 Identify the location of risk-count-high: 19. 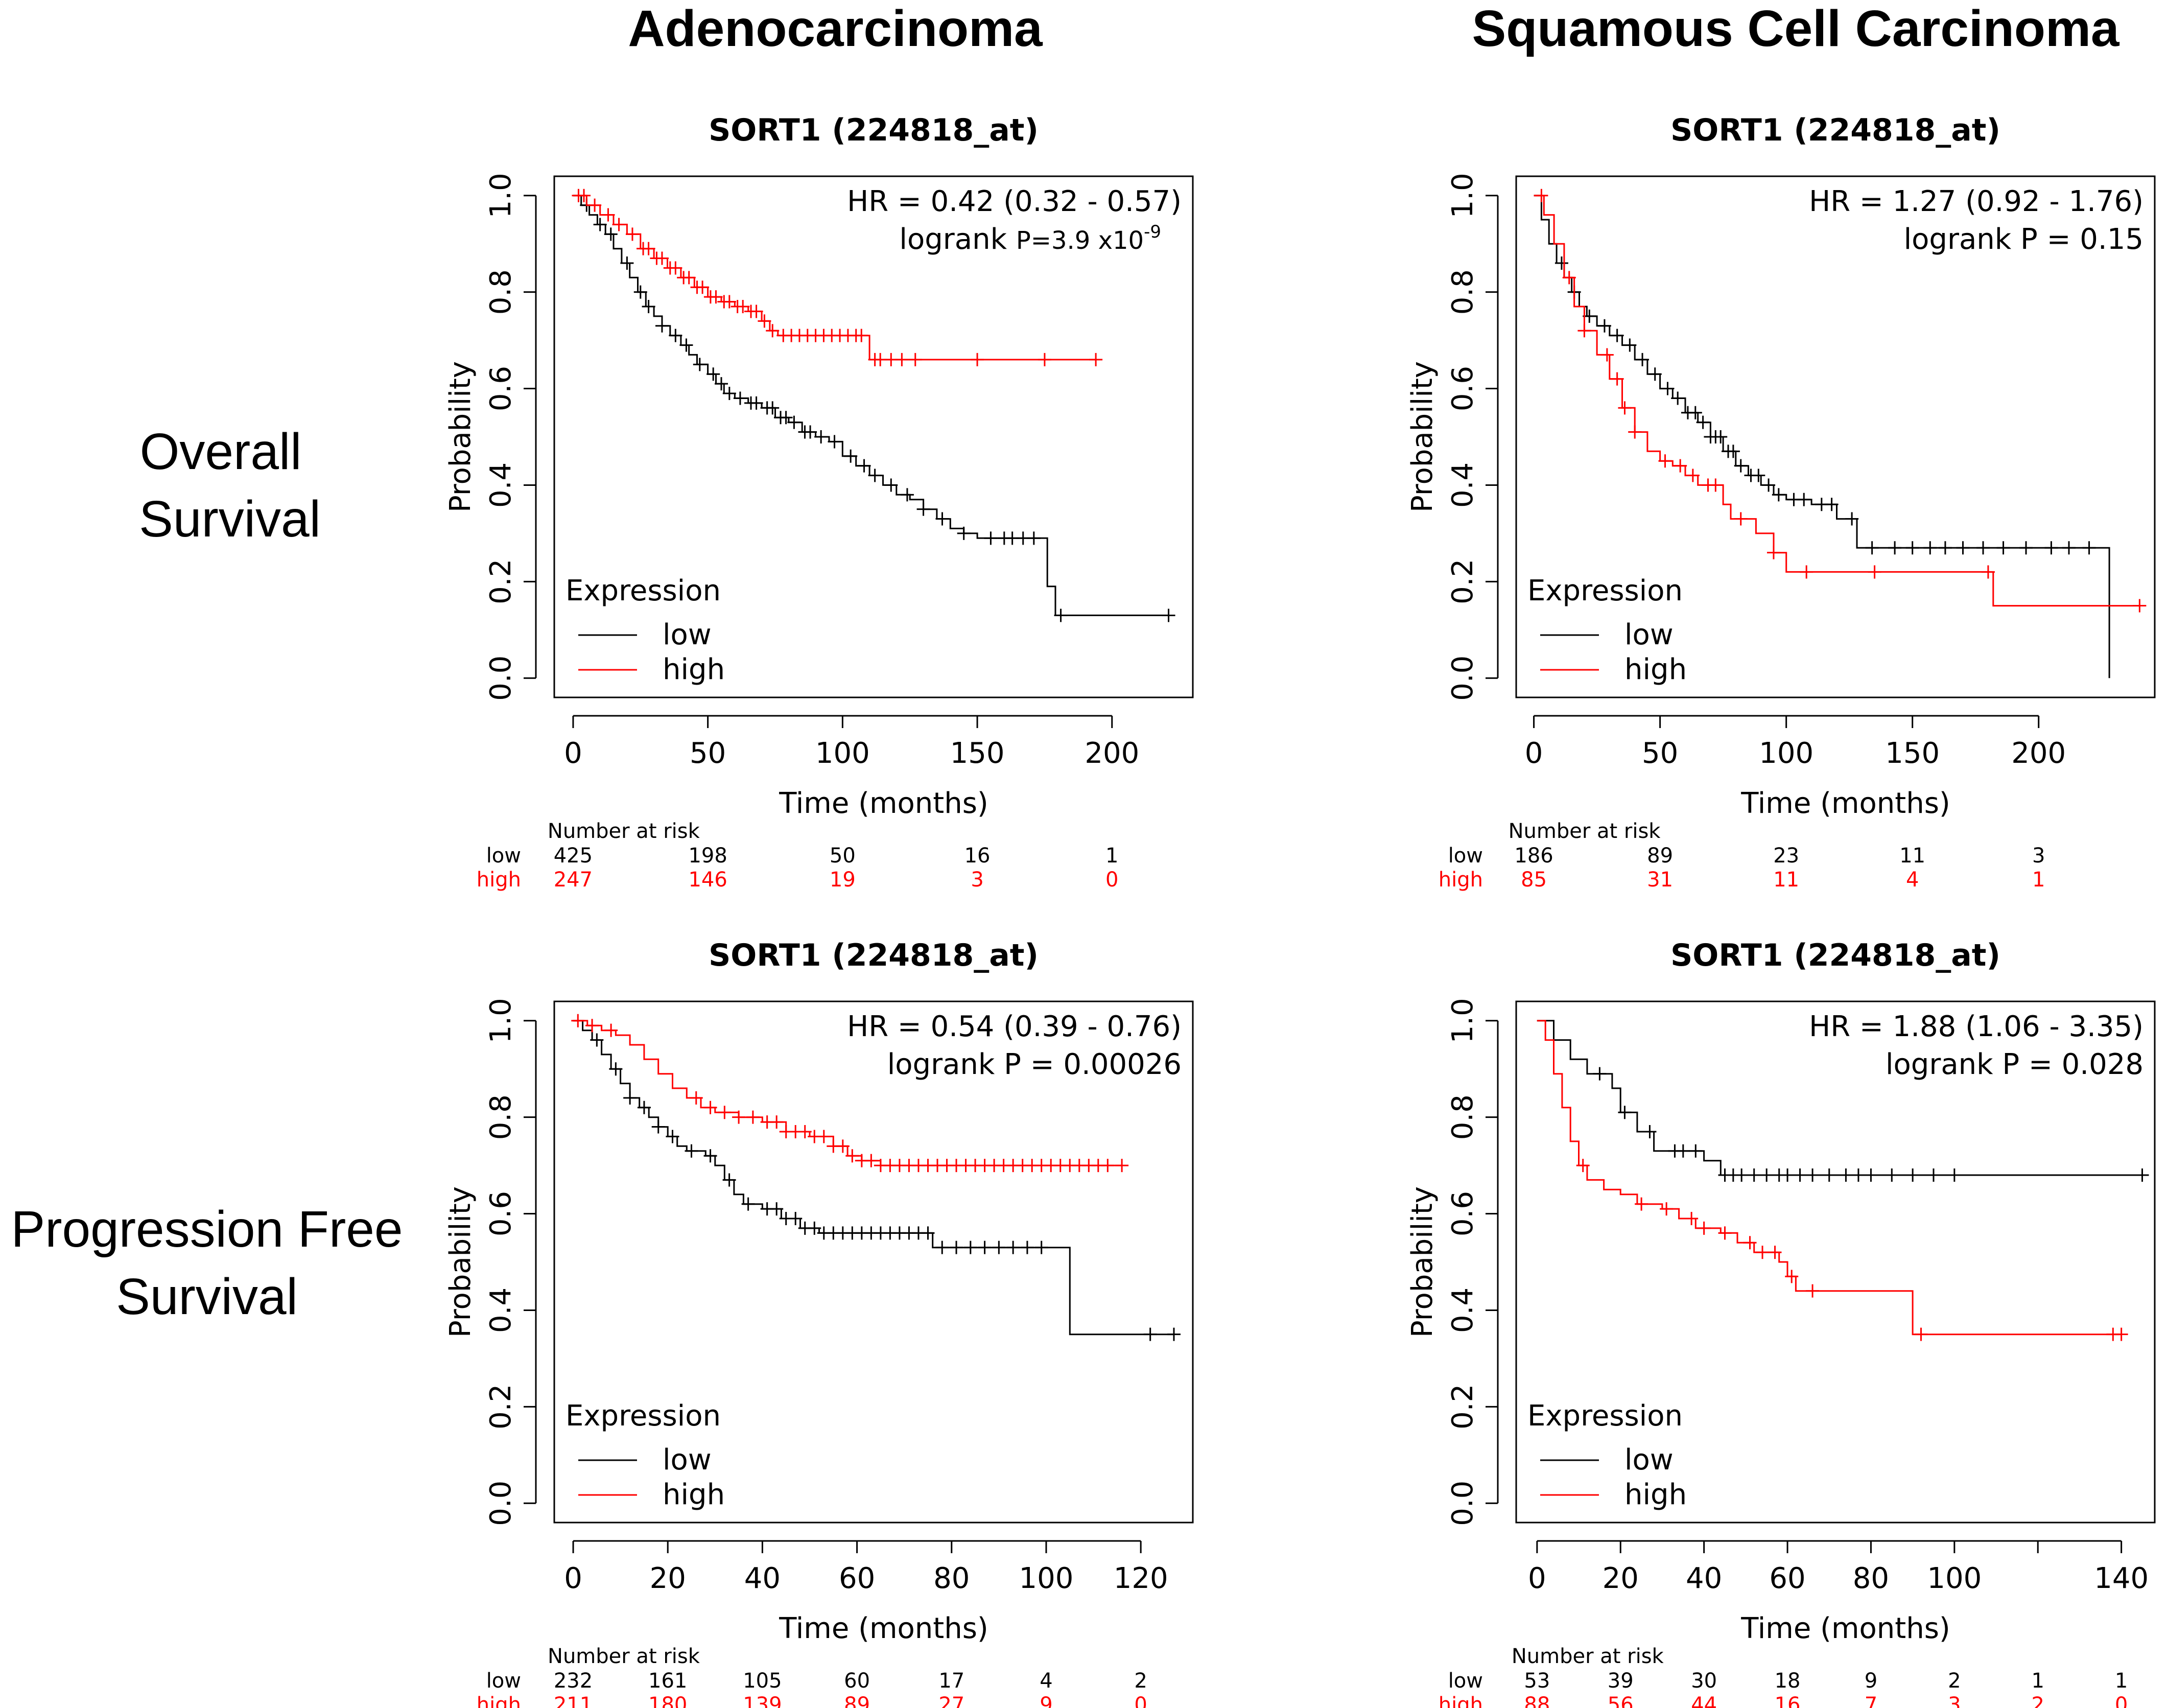
(843, 880).